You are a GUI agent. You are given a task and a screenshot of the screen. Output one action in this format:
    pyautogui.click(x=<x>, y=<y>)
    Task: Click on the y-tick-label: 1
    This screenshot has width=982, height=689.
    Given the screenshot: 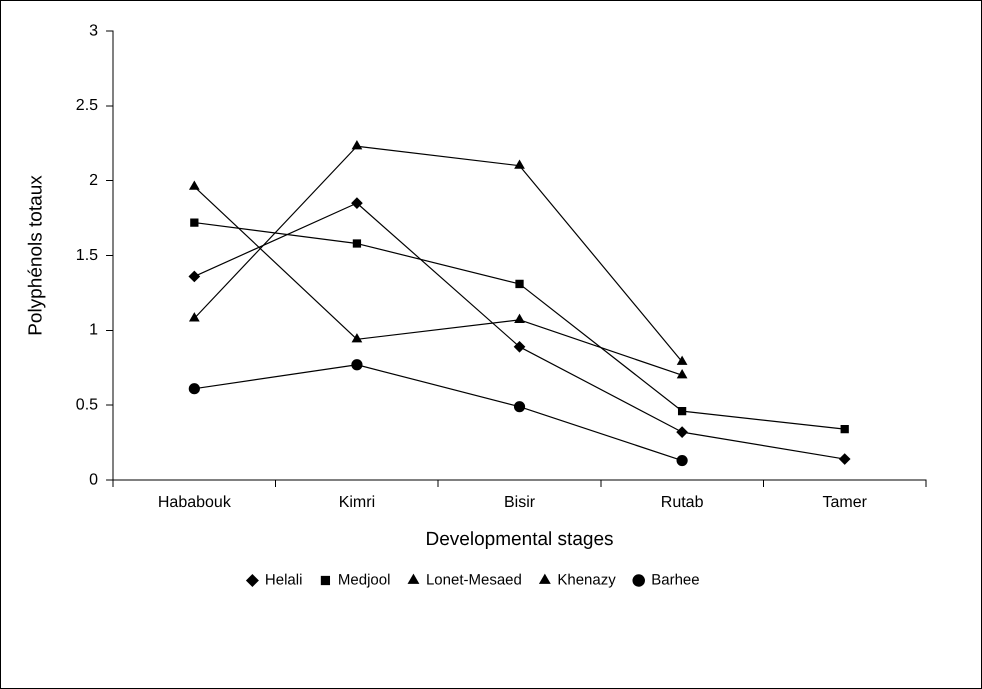 What is the action you would take?
    pyautogui.click(x=93, y=330)
    